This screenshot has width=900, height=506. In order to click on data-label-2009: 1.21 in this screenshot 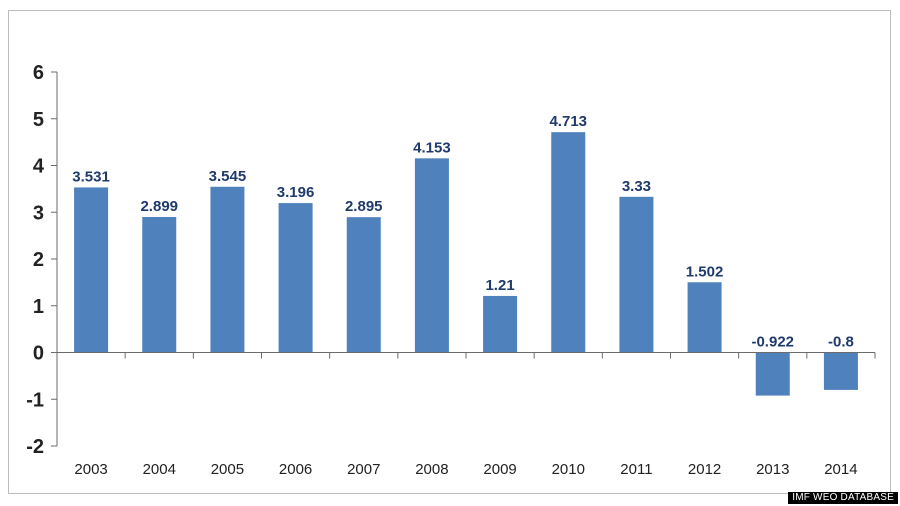, I will do `click(499, 285)`.